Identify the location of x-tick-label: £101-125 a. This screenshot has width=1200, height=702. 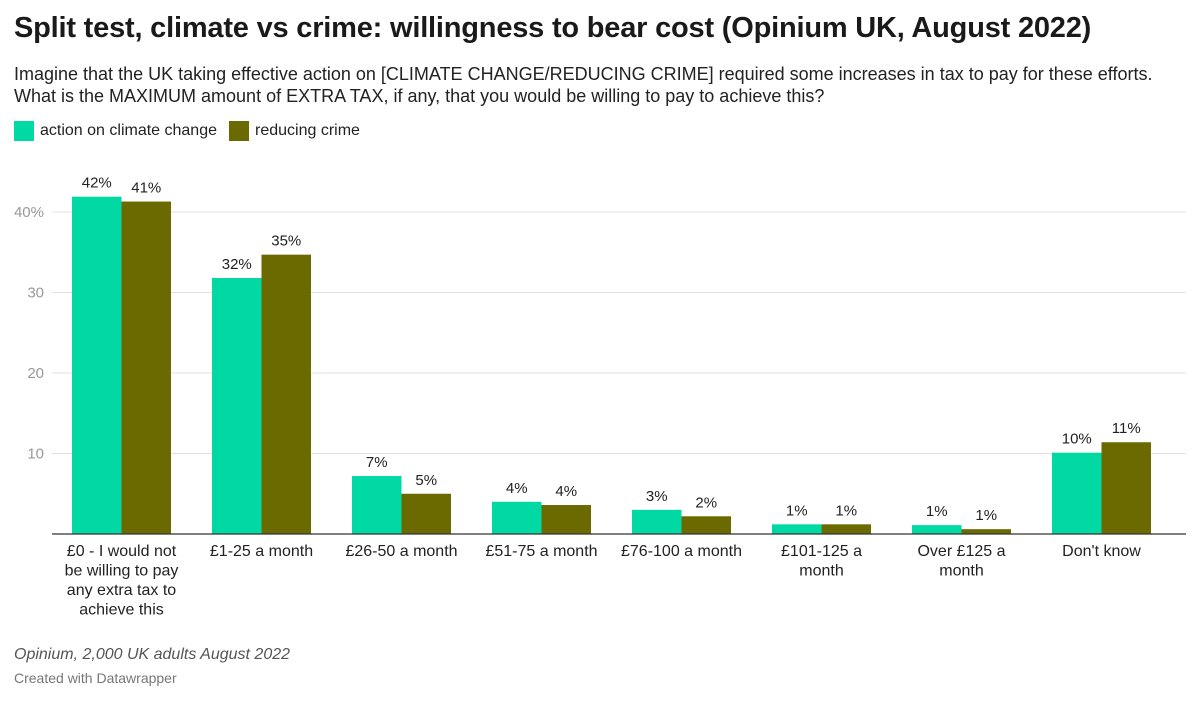
(821, 551).